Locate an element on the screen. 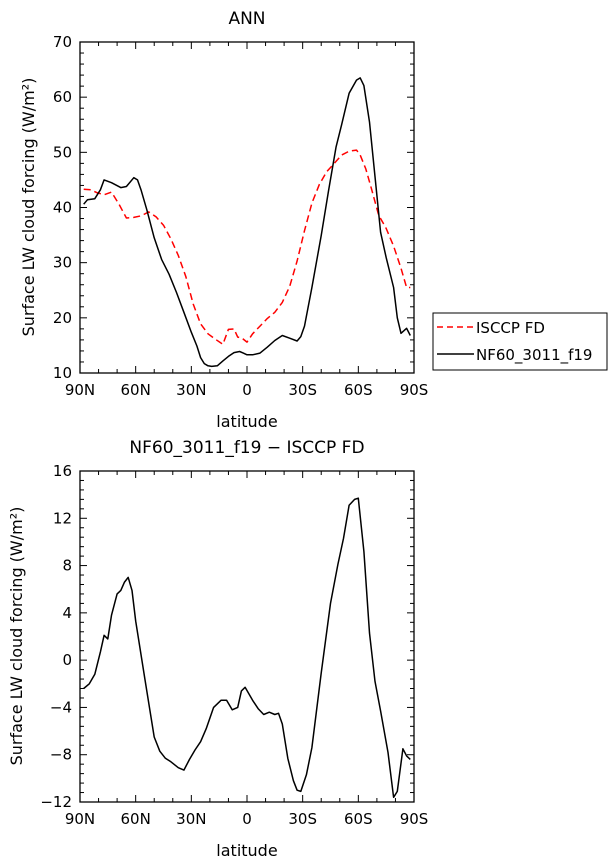  y-tick-label: 0 is located at coordinates (67, 660).